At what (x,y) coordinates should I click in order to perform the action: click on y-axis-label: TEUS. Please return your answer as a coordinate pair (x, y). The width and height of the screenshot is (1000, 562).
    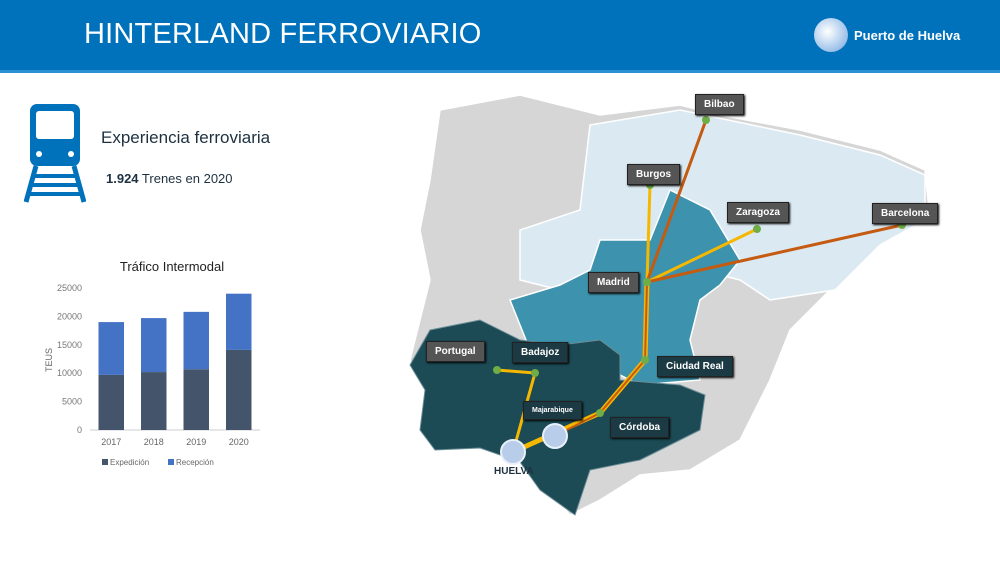
    Looking at the image, I should click on (49, 360).